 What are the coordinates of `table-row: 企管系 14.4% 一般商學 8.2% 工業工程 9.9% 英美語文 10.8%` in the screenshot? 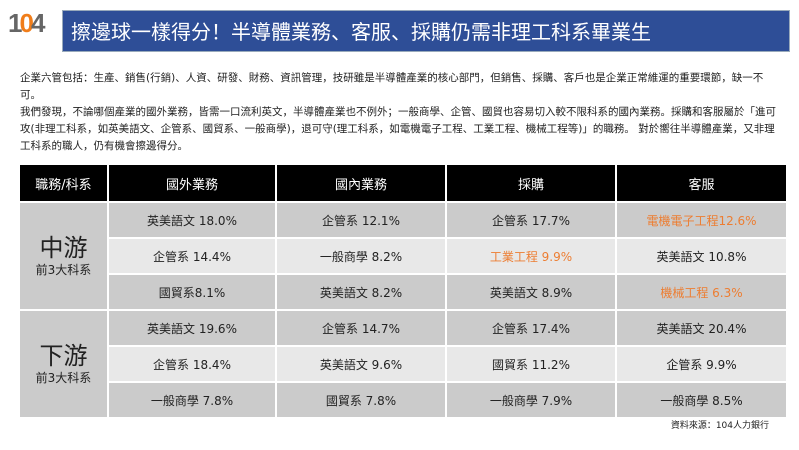 It's located at (403, 256).